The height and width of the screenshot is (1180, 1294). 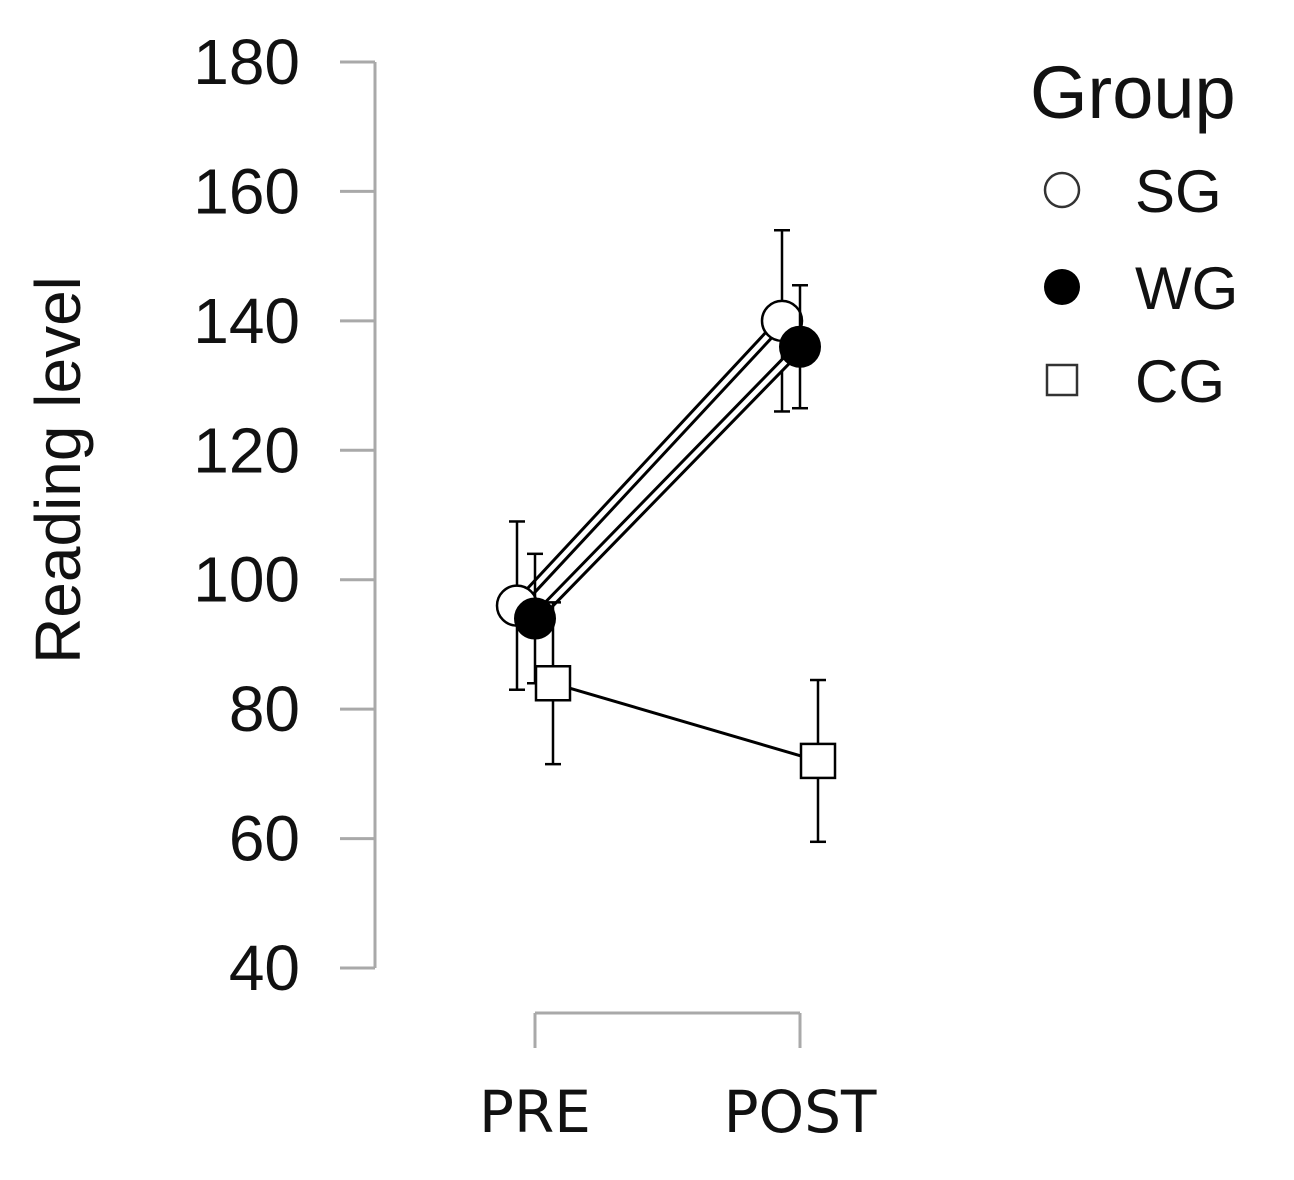 I want to click on y-tick-label: 180, so click(x=246, y=62).